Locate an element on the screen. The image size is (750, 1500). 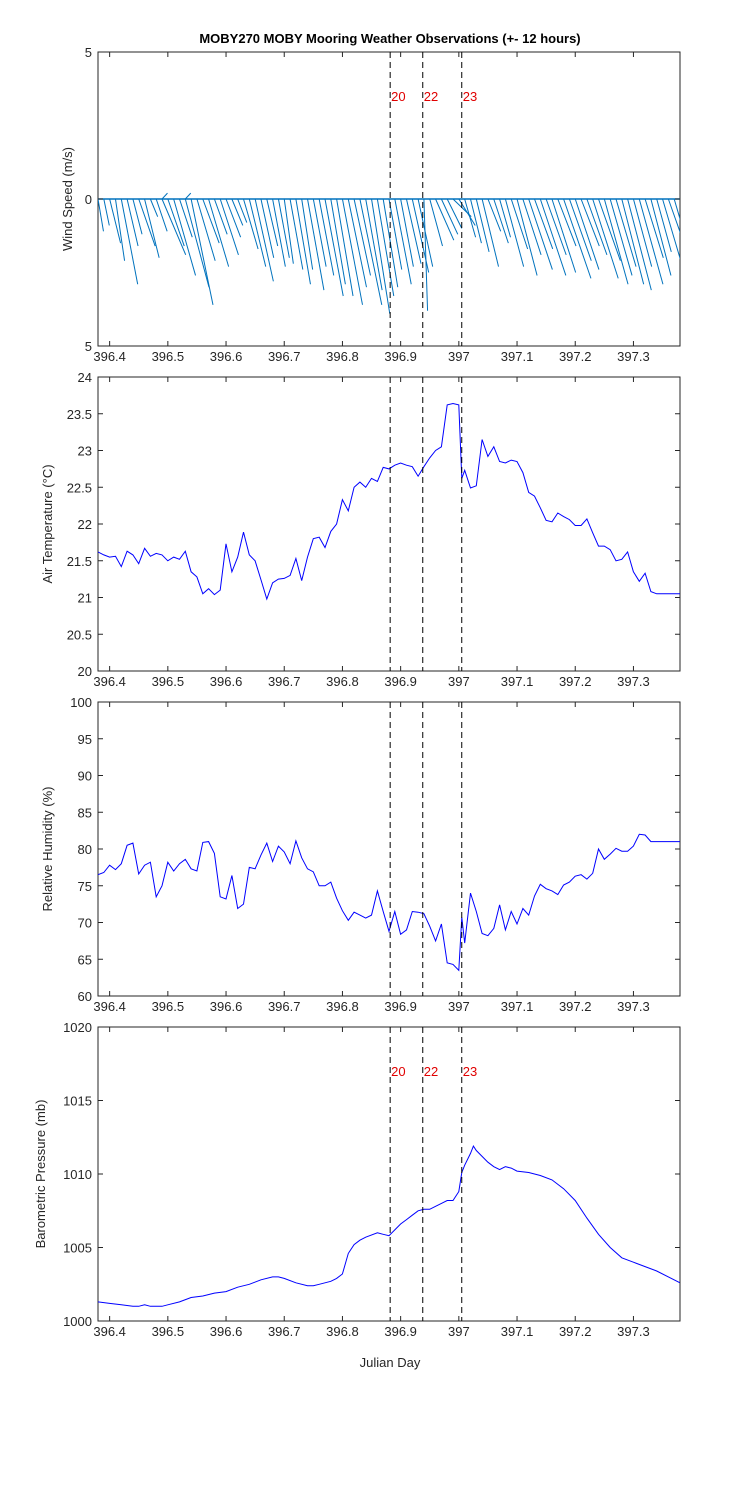
pressure-xtick-label-2: 396.6 is located at coordinates (226, 1331).